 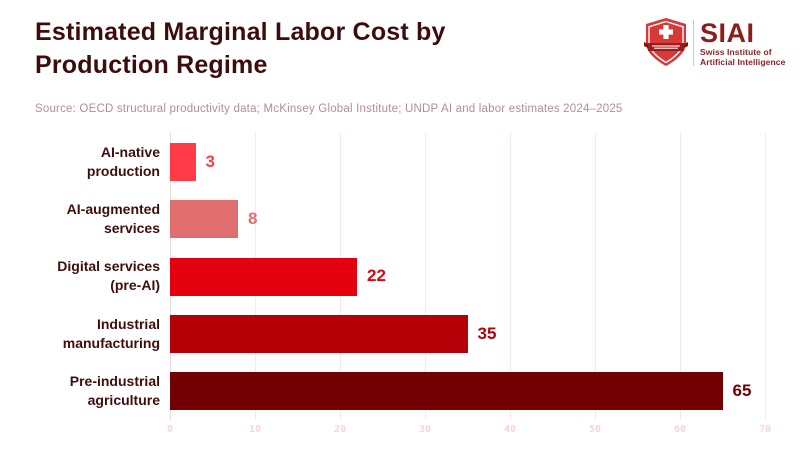 I want to click on category-label: AI-native production, so click(x=123, y=161).